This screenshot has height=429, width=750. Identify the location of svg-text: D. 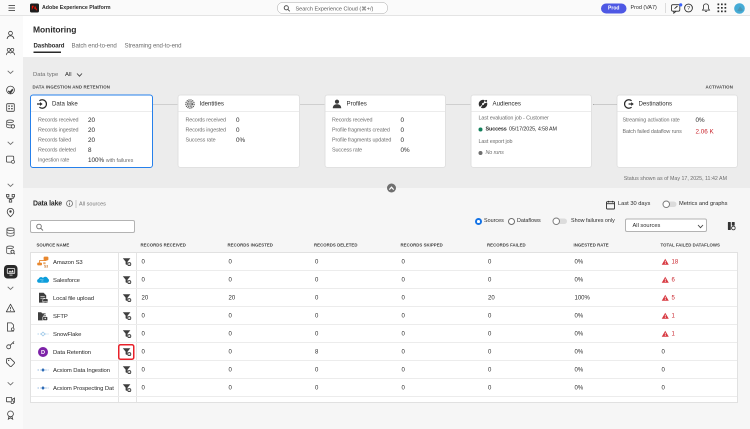
(43, 353).